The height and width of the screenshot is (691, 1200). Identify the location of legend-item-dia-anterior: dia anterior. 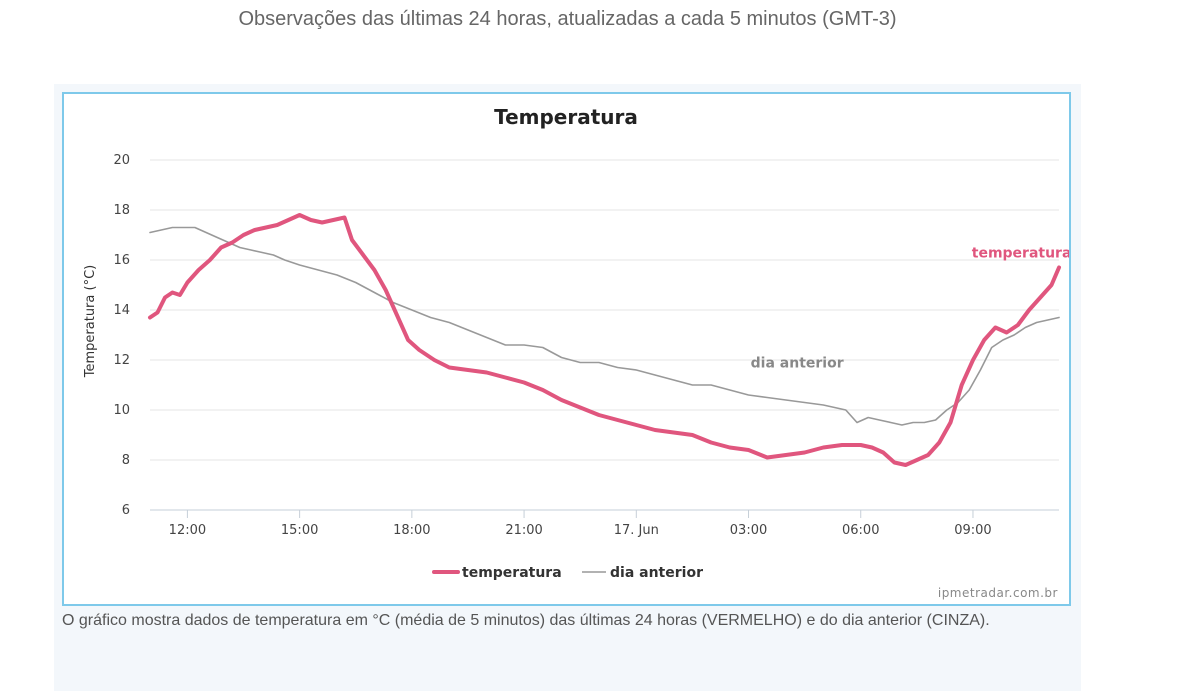
(642, 573).